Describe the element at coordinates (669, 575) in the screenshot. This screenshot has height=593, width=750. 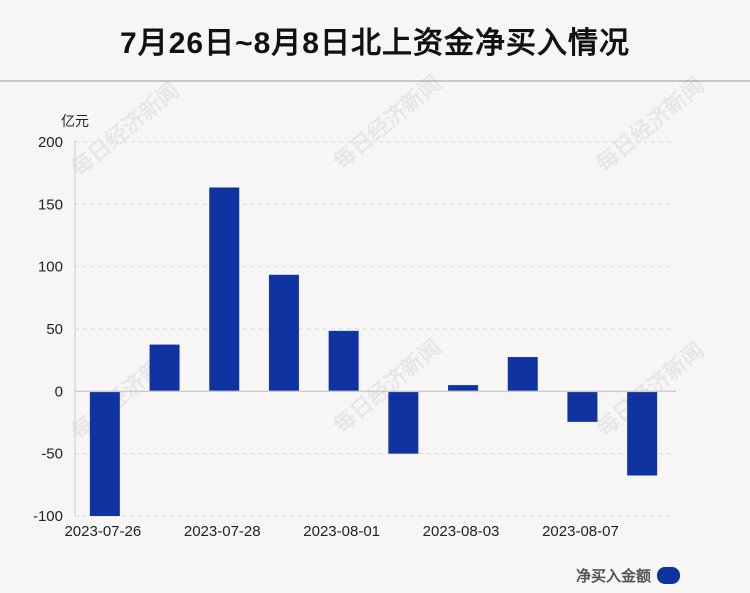
I see `legend-swatch` at that location.